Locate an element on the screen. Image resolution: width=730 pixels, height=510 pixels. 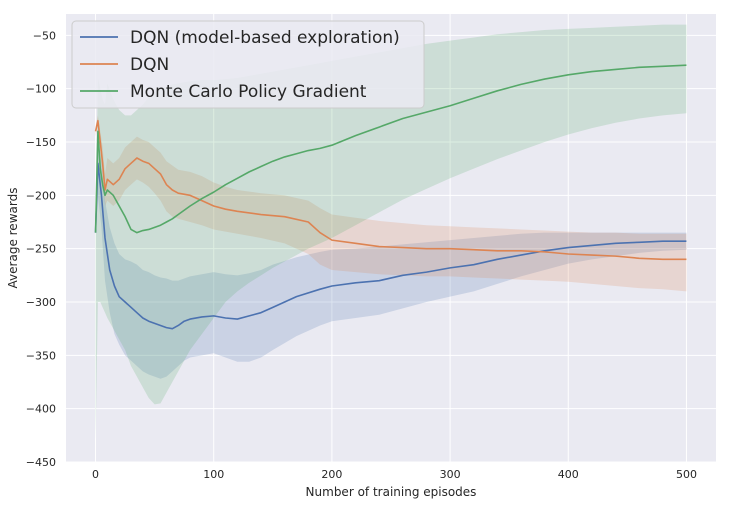
x-tick-label: 500 is located at coordinates (686, 474).